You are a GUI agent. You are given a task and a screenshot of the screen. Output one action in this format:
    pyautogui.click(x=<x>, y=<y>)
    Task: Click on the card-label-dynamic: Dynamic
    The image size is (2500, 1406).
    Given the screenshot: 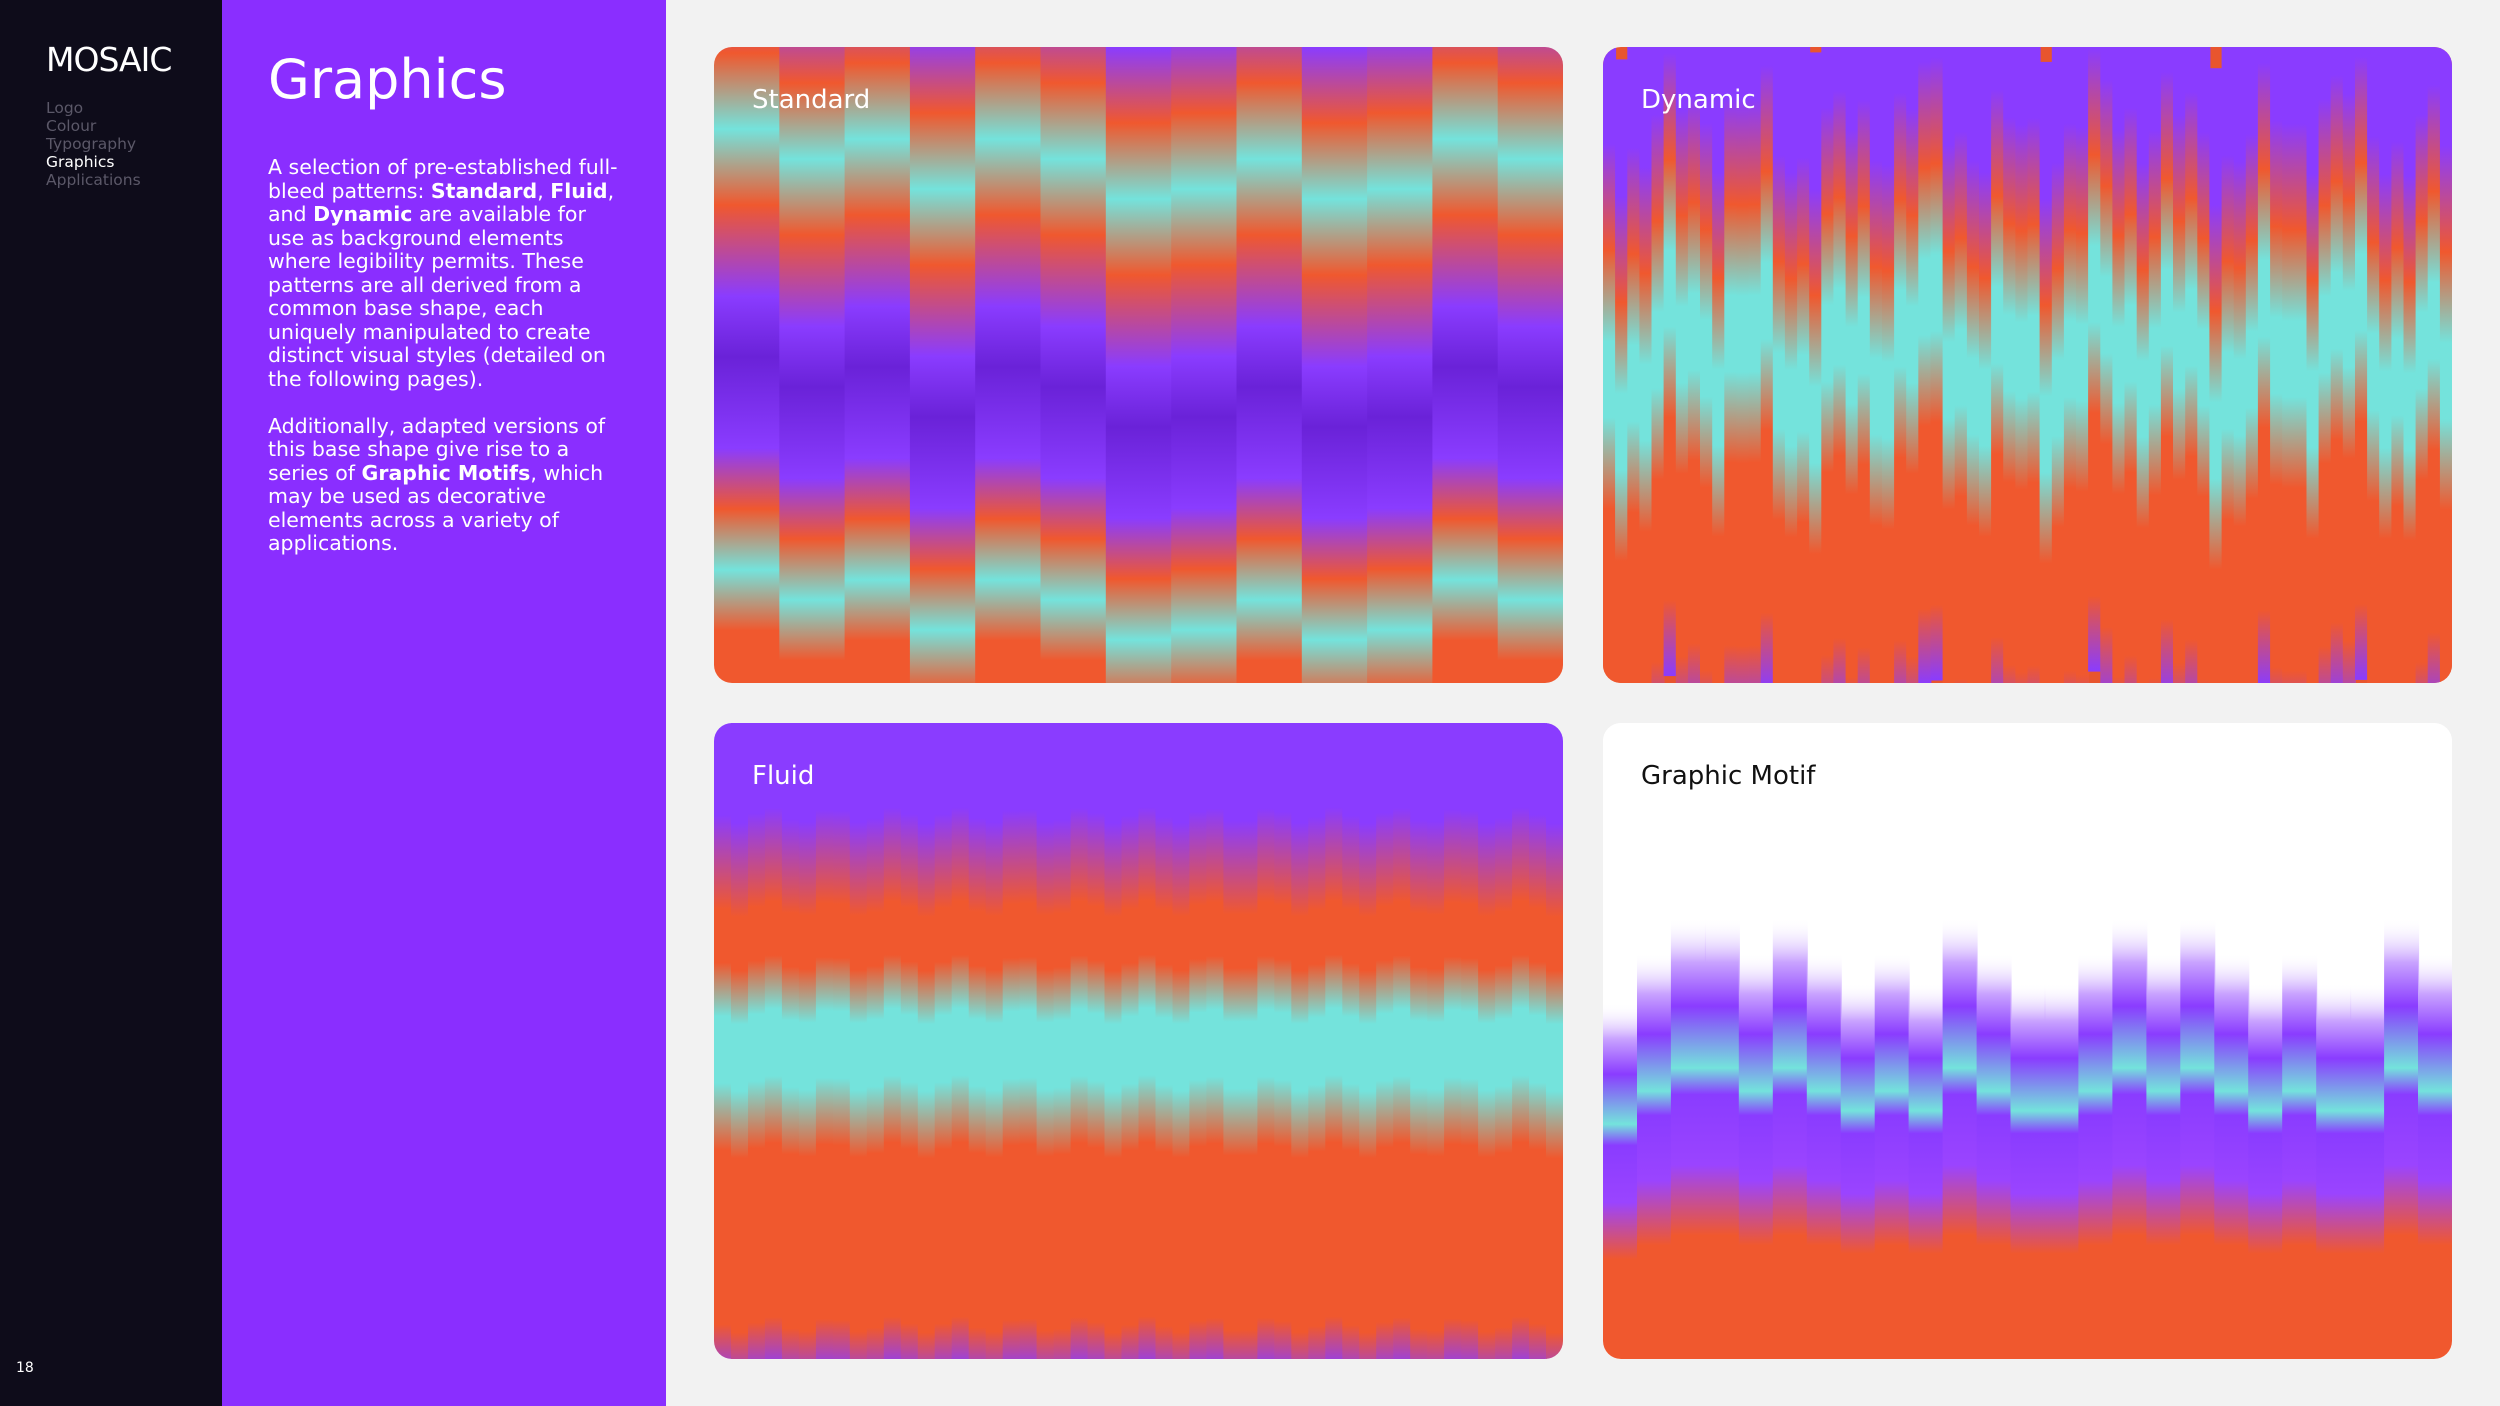 What is the action you would take?
    pyautogui.click(x=1698, y=100)
    